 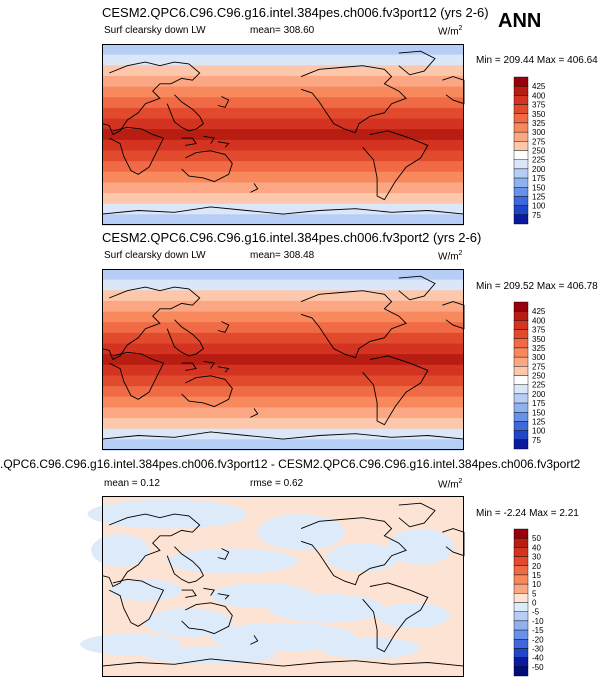 What do you see at coordinates (538, 621) in the screenshot?
I see `colorbar-tick-label: -10` at bounding box center [538, 621].